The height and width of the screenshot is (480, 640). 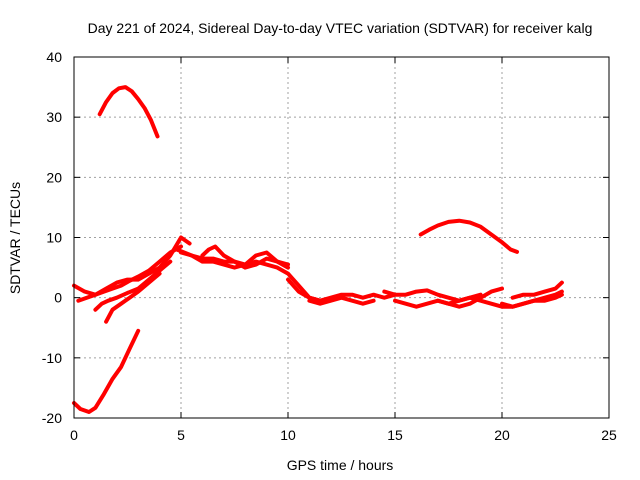 What do you see at coordinates (343, 435) in the screenshot?
I see `x-tick-labels: 0 5 10 15 20 25` at bounding box center [343, 435].